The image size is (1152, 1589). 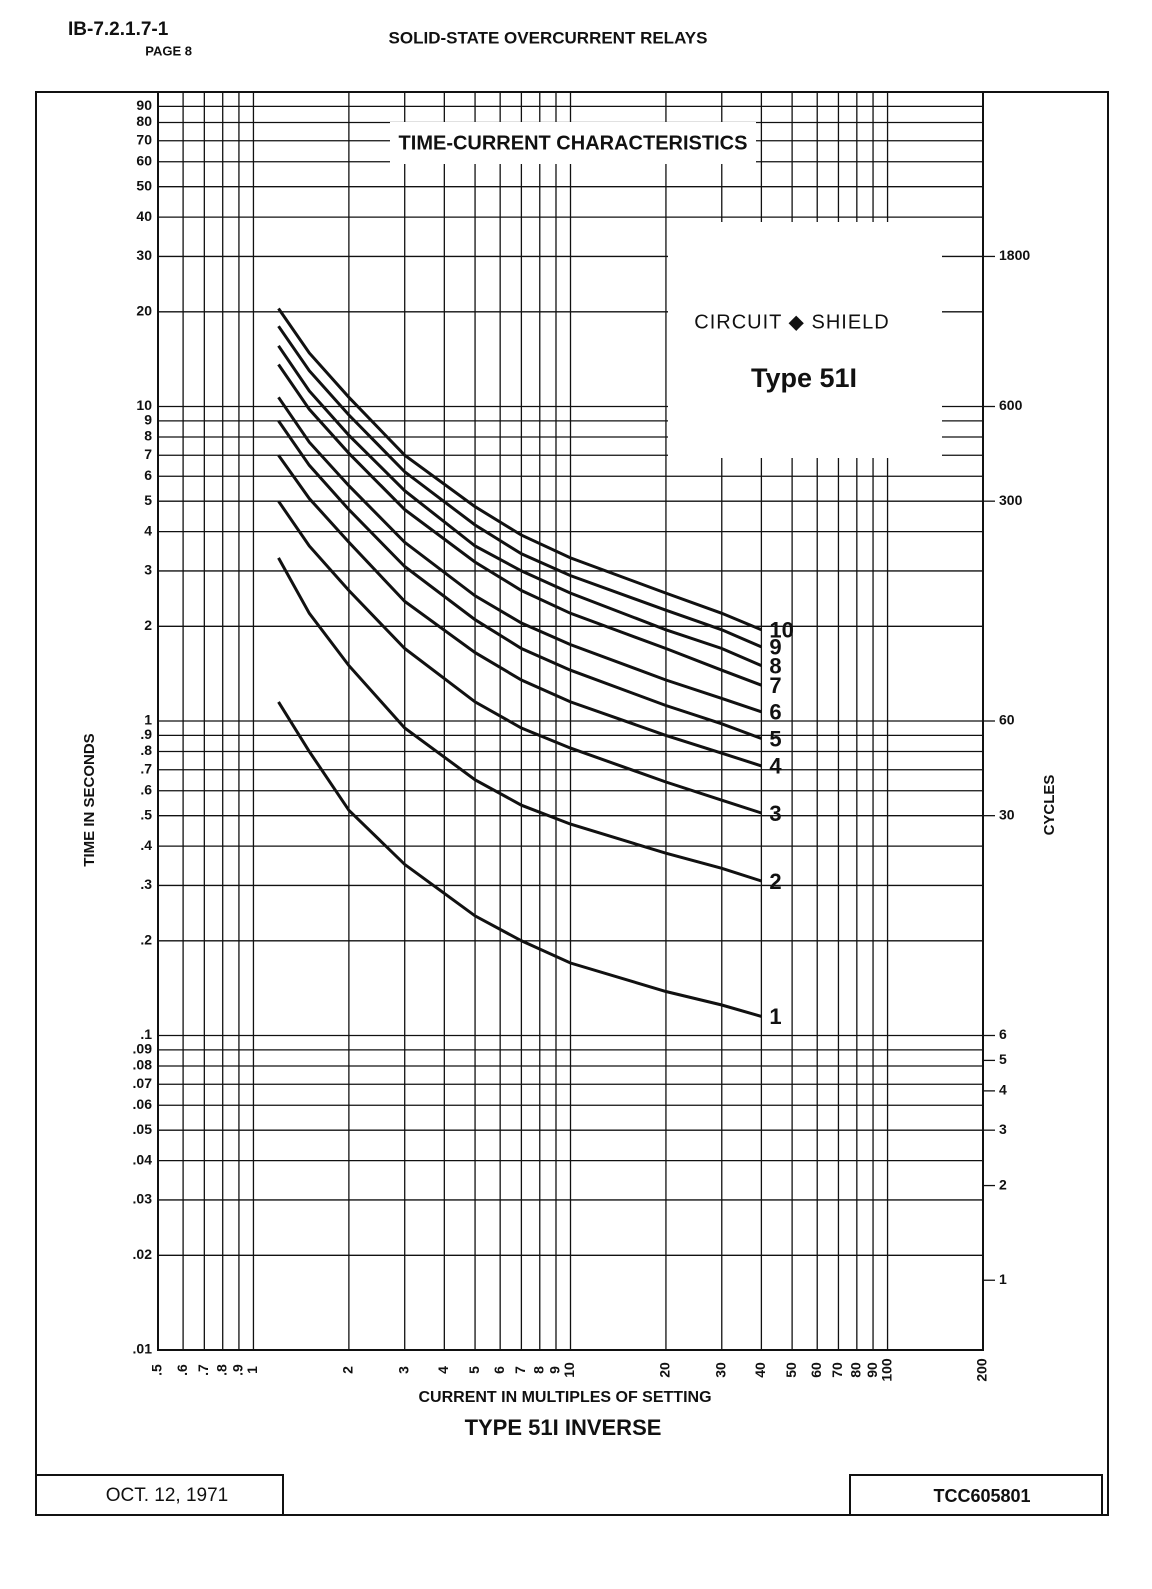 What do you see at coordinates (1007, 814) in the screenshot?
I see `y2-tick-label: 30` at bounding box center [1007, 814].